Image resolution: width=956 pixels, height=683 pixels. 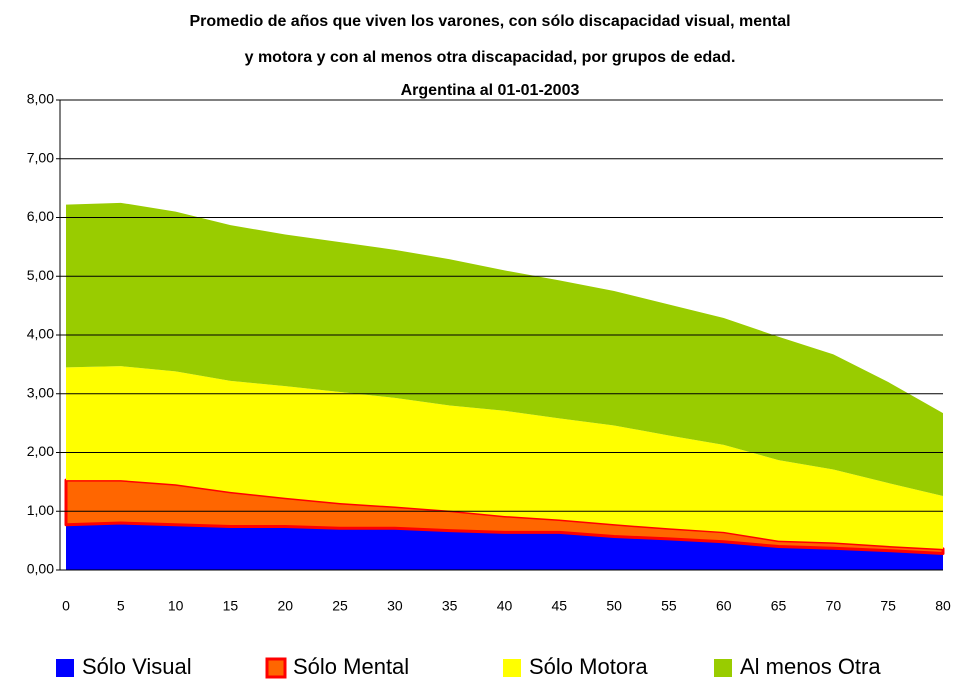 I want to click on y-tick-label: 3,00, so click(x=40, y=392).